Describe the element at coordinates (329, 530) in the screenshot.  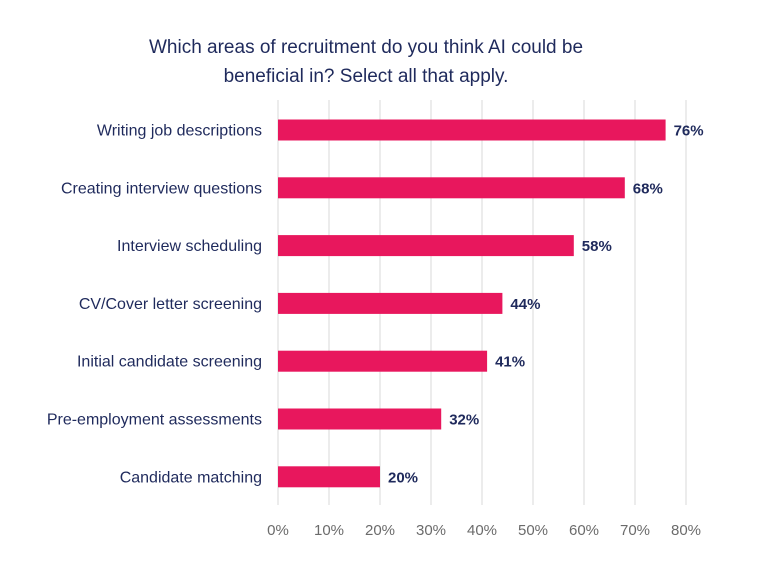
I see `x-tick-label-10: 10%` at that location.